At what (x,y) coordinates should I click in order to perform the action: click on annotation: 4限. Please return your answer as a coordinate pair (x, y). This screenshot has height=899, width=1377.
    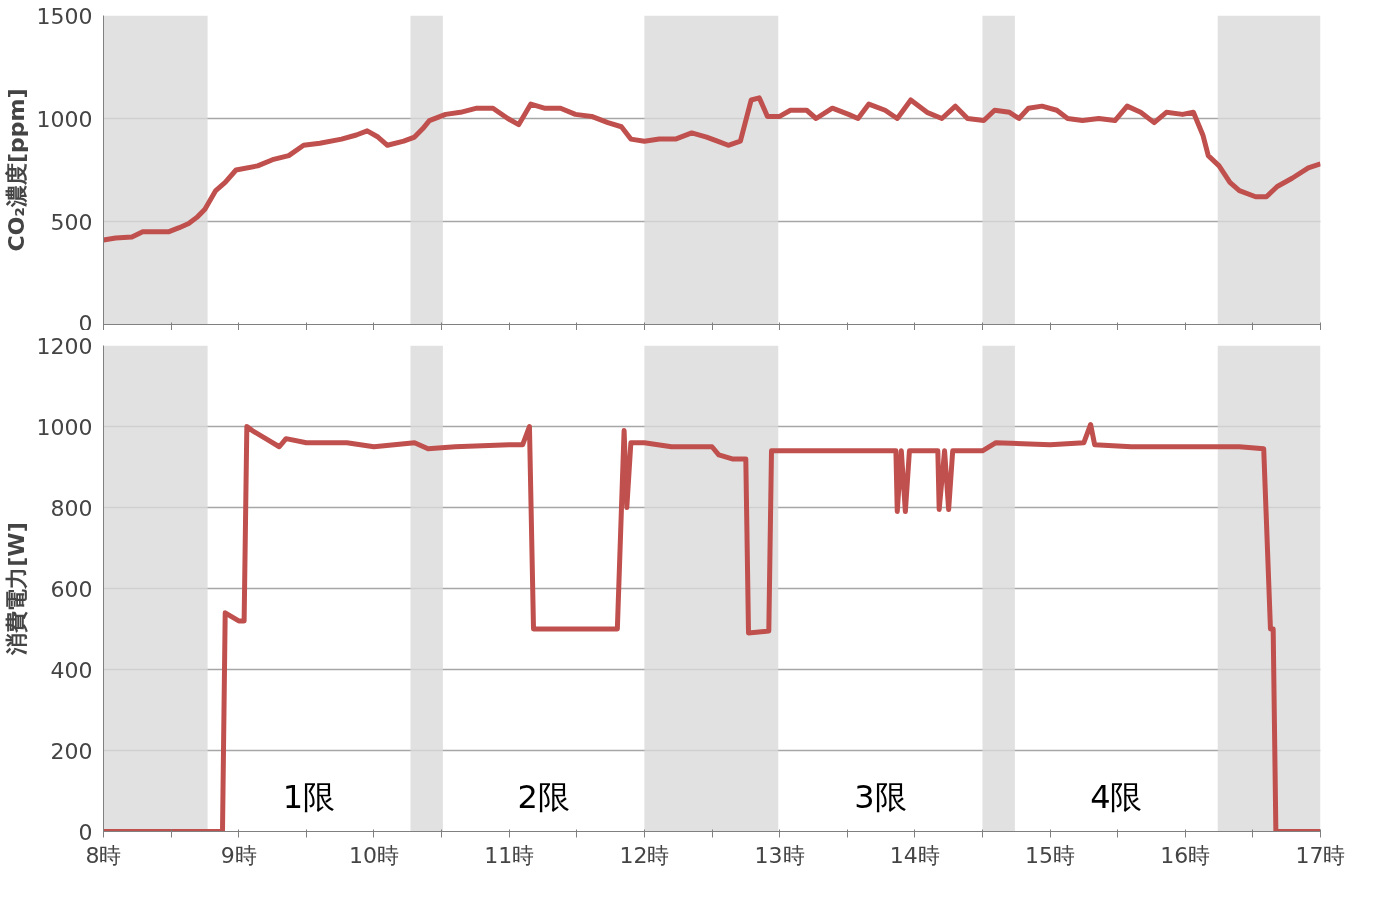
    Looking at the image, I should click on (1116, 797).